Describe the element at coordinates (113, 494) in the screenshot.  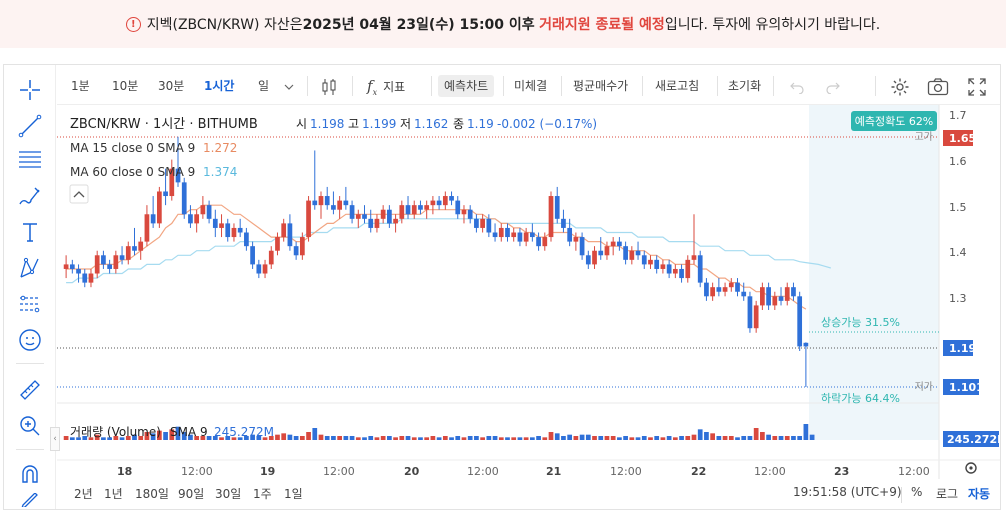
I see `range-1y: 1년` at that location.